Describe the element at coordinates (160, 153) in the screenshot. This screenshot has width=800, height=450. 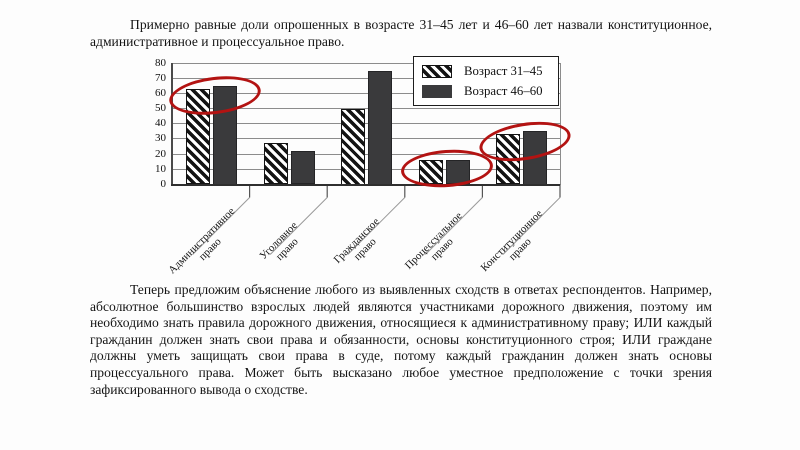
I see `y-axis-label: 20` at that location.